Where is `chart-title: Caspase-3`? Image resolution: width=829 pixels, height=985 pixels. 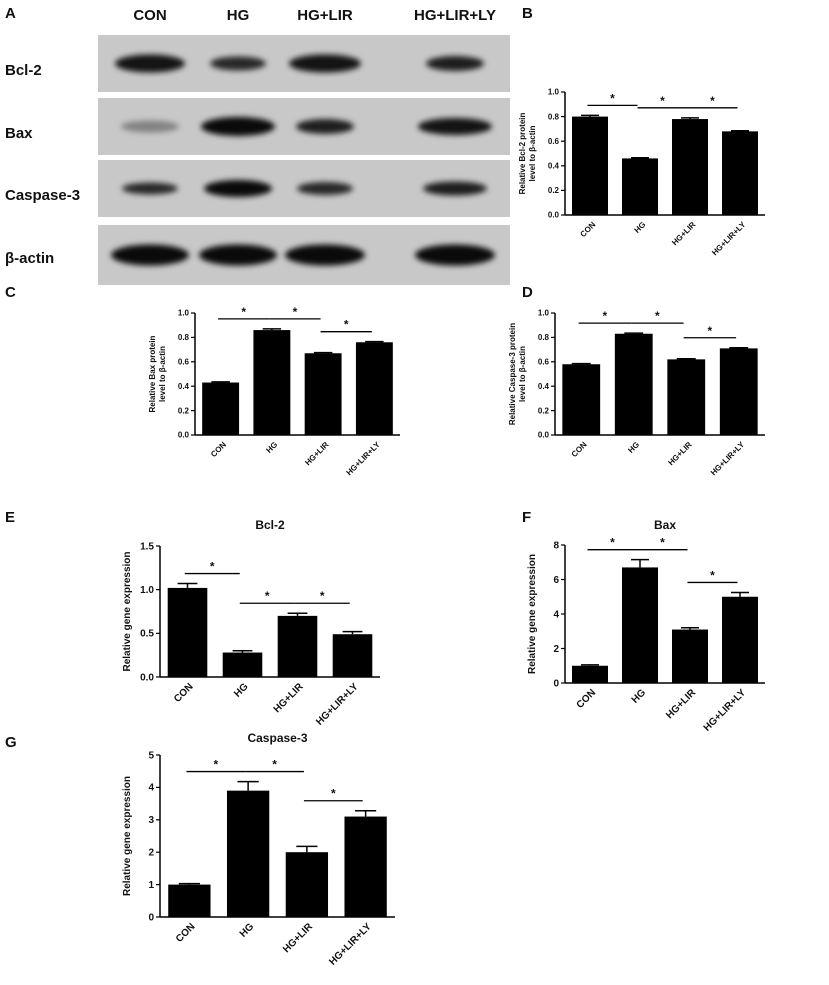
chart-title: Caspase-3 is located at coordinates (277, 738).